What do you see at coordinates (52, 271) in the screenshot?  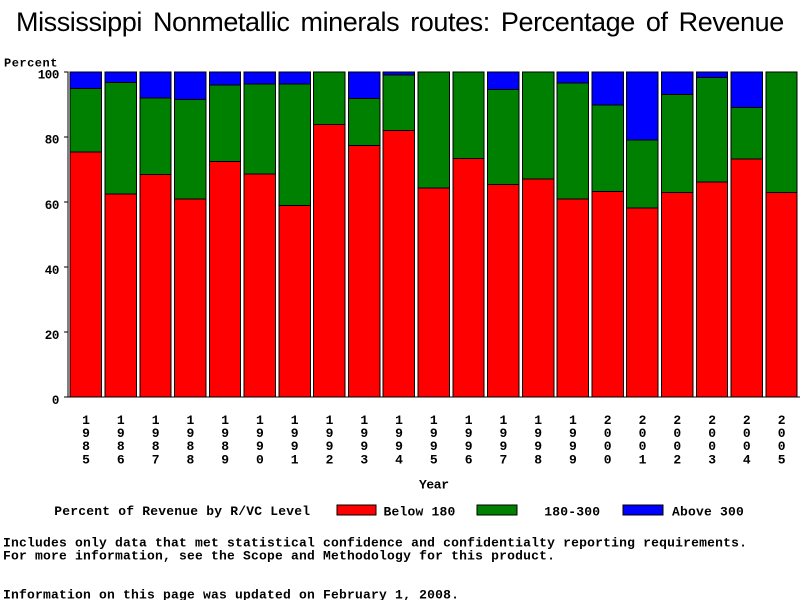 I see `svg-text: 40` at bounding box center [52, 271].